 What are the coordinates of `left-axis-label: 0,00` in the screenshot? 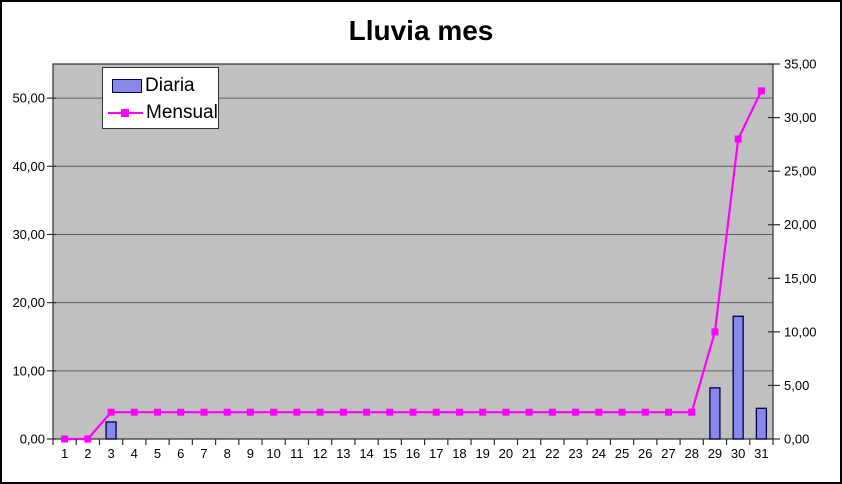 It's located at (32, 439).